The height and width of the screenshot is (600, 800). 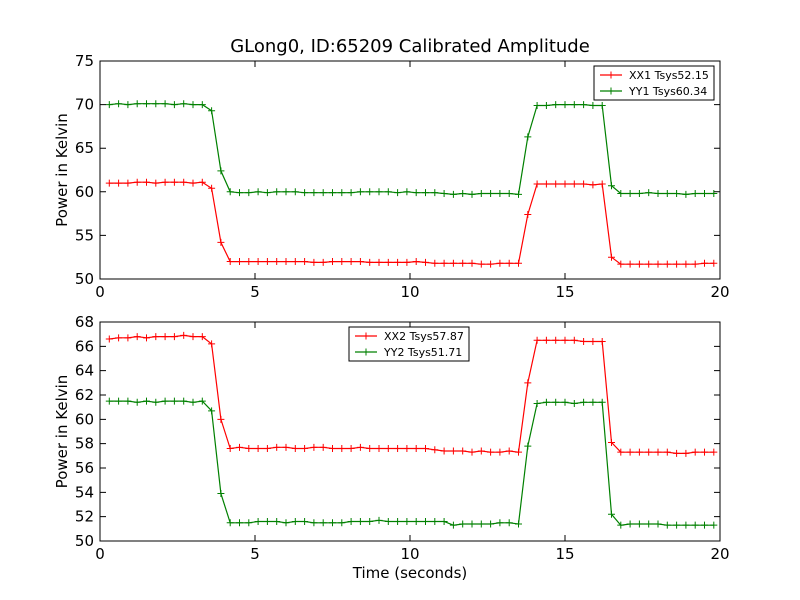 What do you see at coordinates (100, 554) in the screenshot?
I see `x-tick-label: 0` at bounding box center [100, 554].